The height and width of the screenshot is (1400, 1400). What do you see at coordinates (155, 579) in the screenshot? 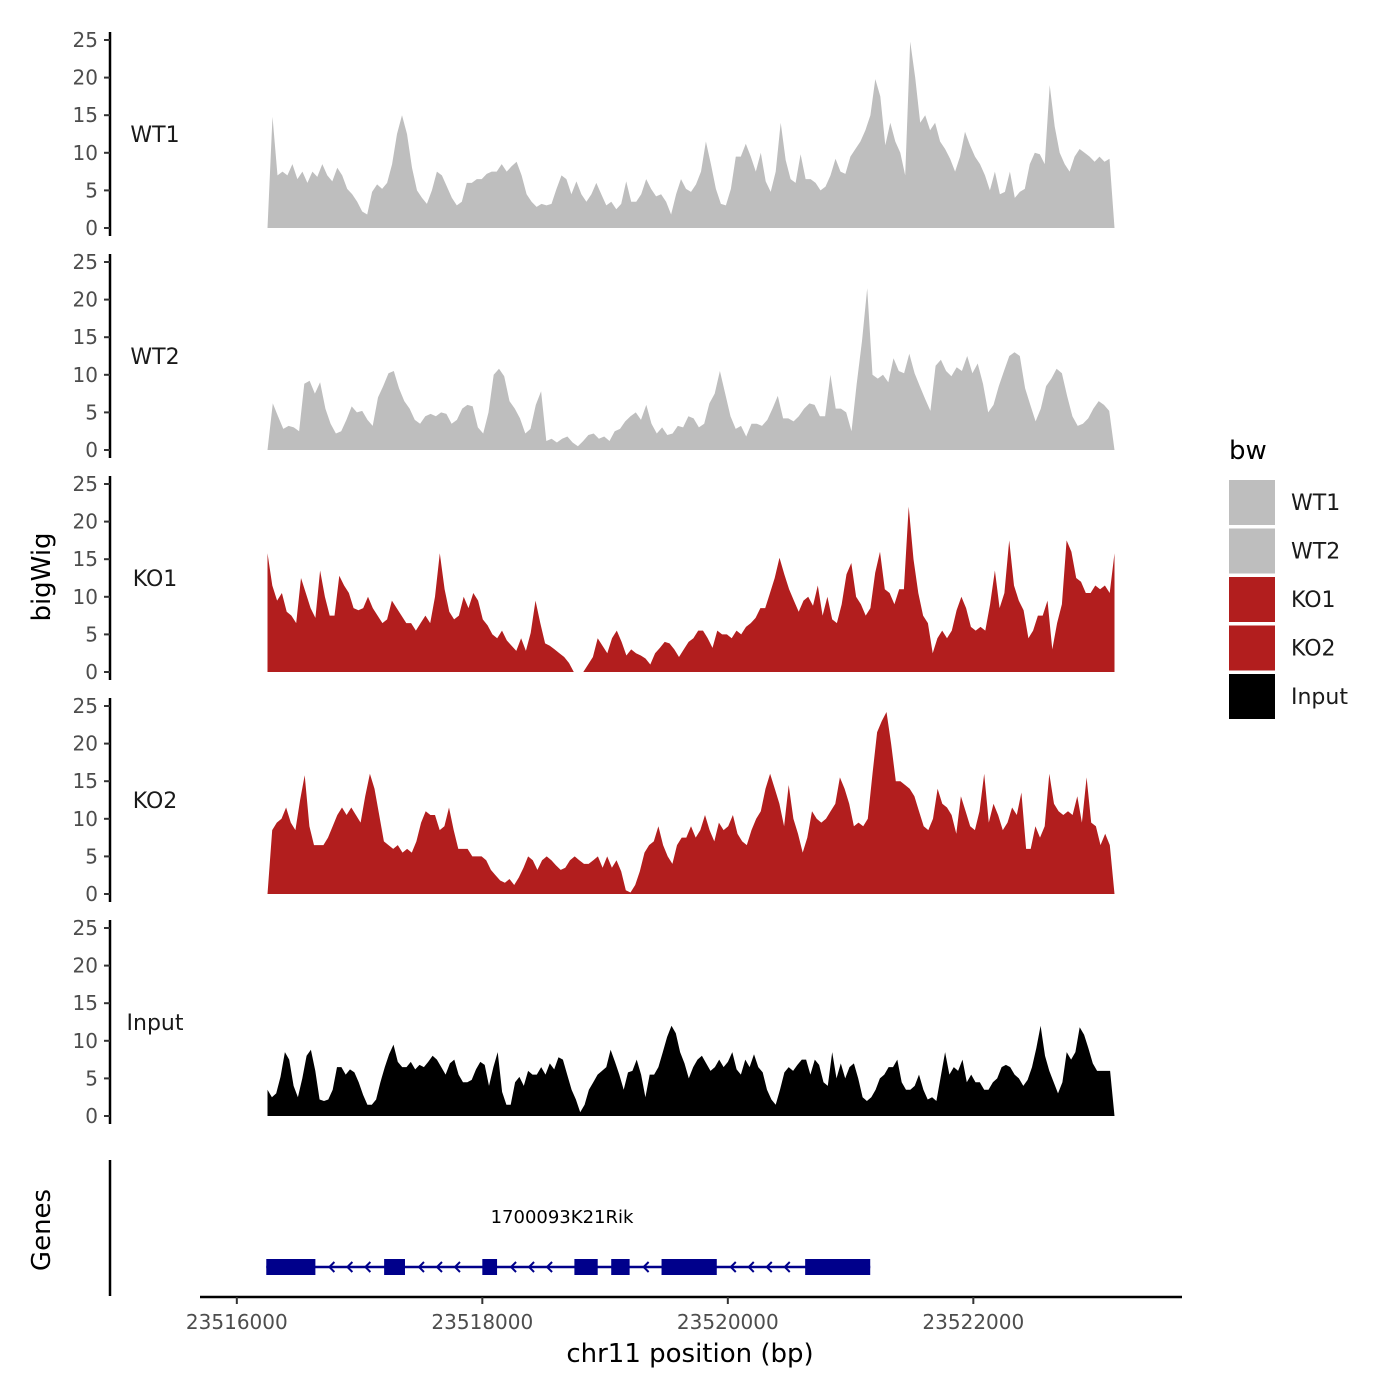
I see `track-label: KO1` at bounding box center [155, 579].